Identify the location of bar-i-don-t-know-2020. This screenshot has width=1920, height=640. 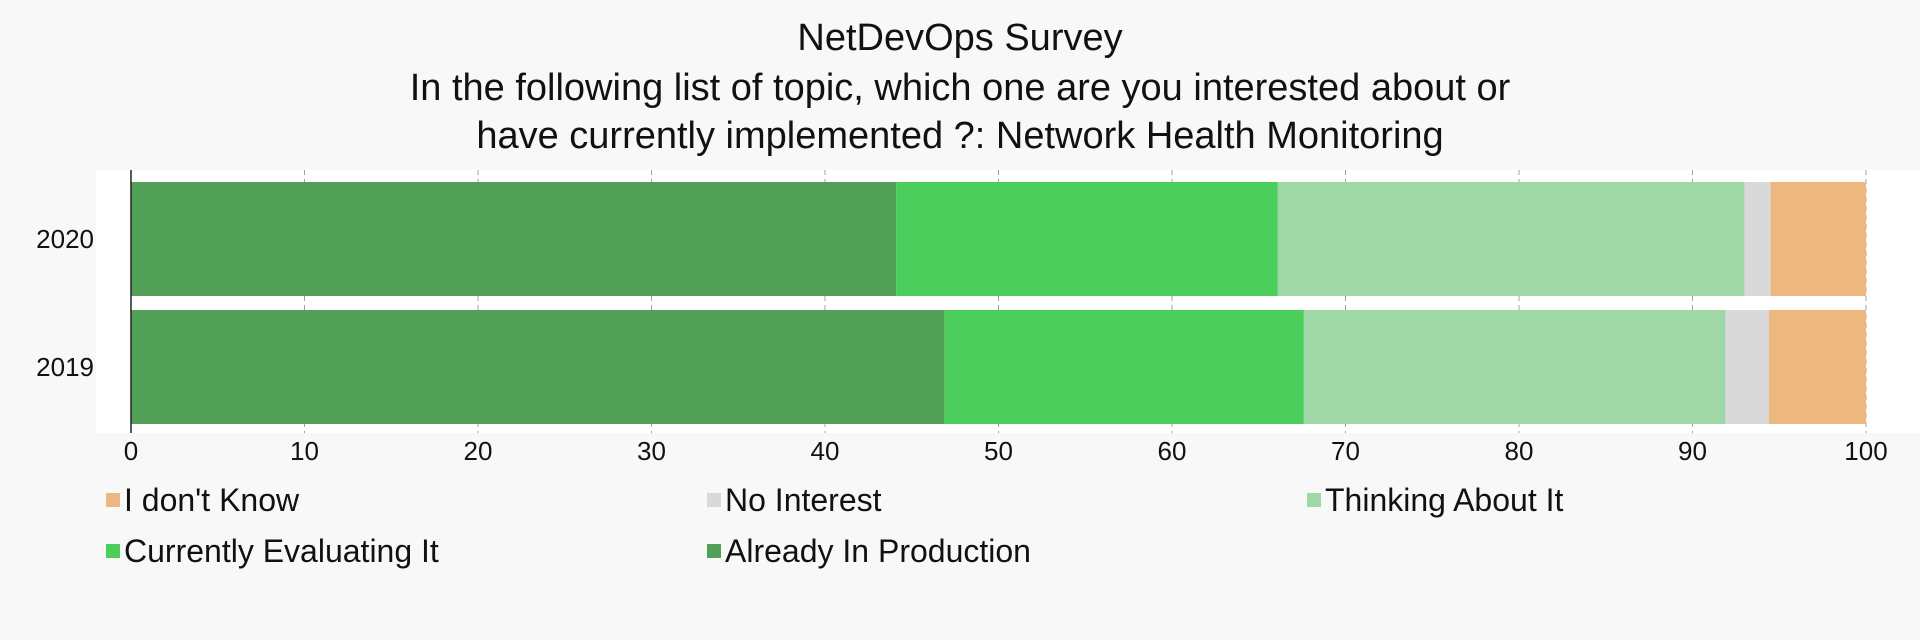
(1818, 239).